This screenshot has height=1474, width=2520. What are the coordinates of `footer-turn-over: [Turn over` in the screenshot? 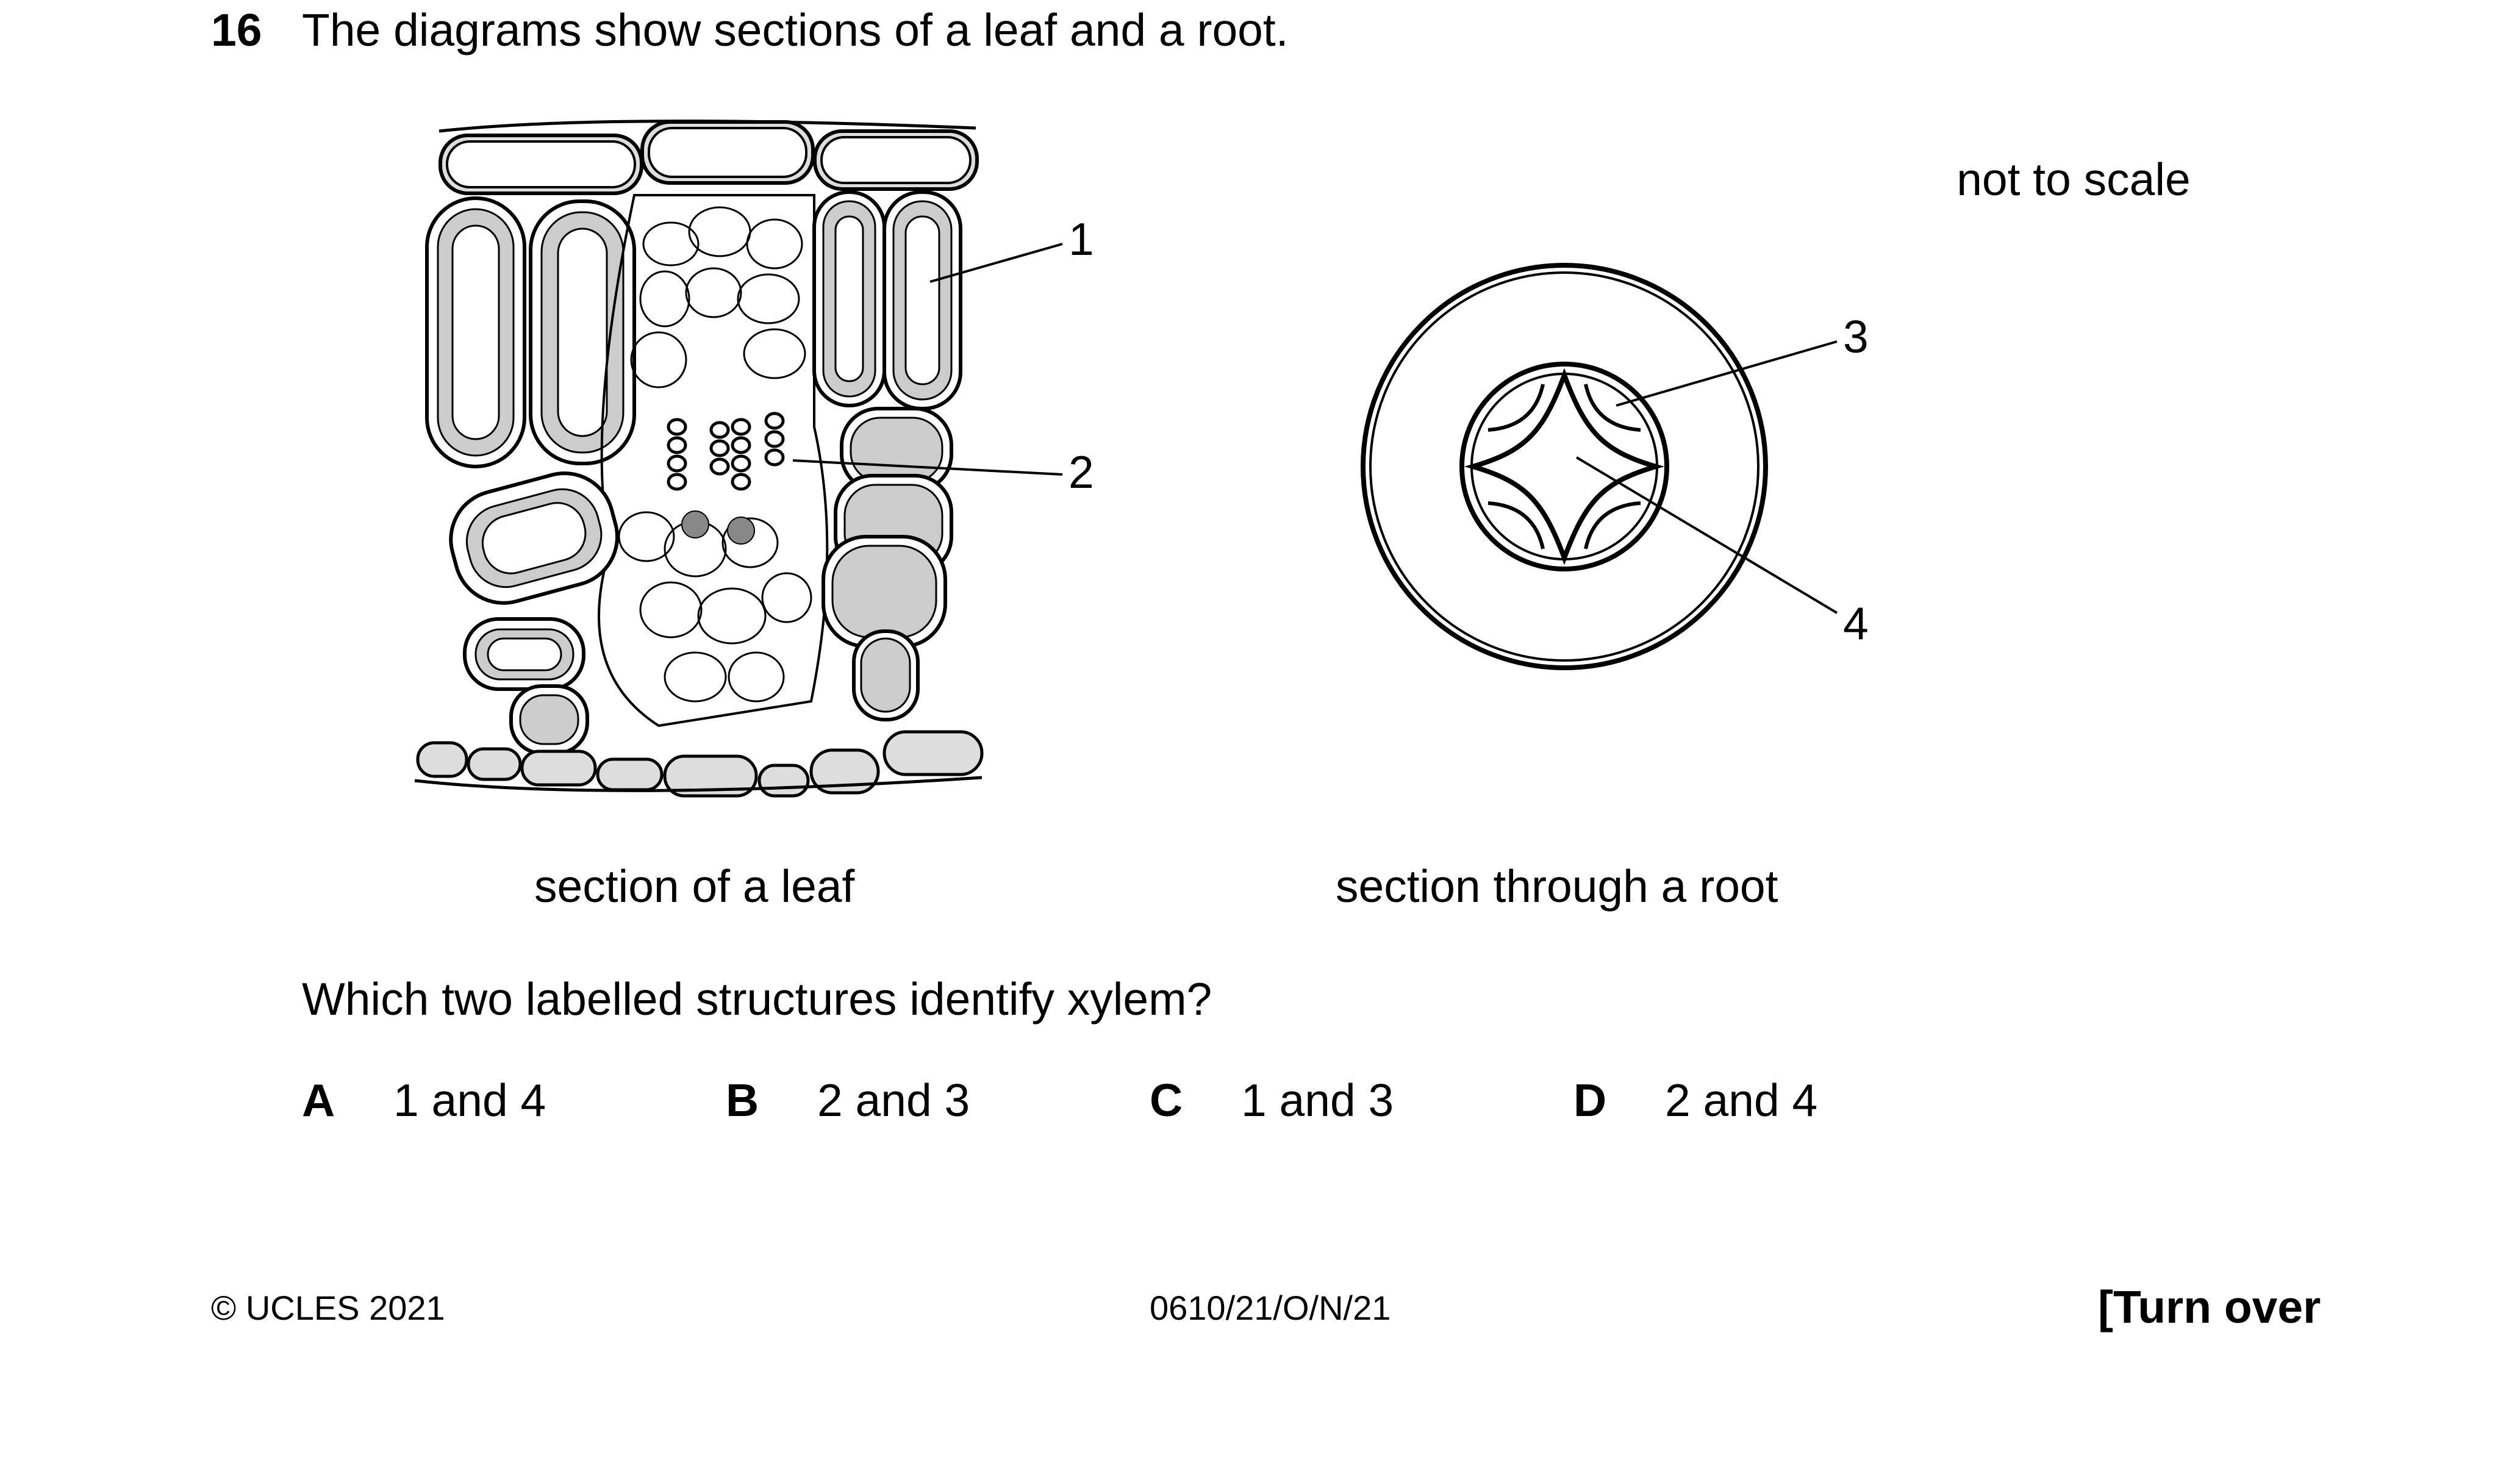 It's located at (2209, 1307).